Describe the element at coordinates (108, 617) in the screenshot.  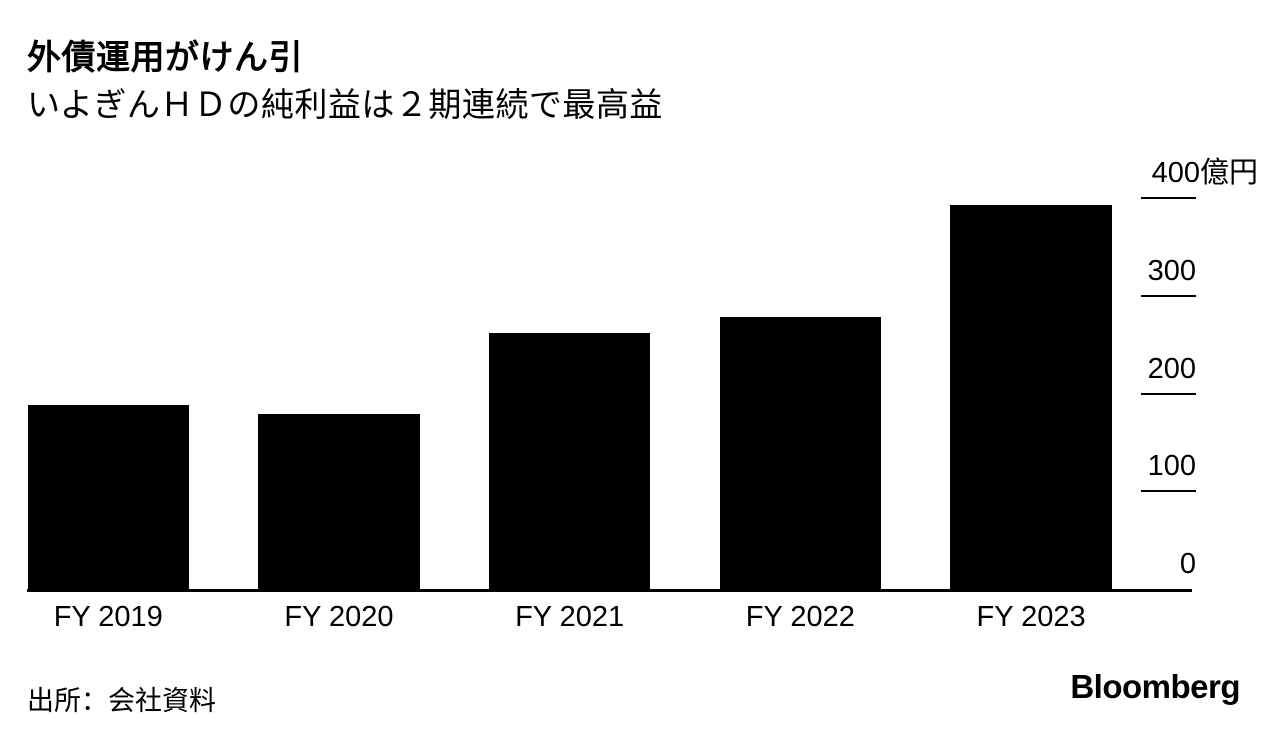
I see `x-axis-label-fy-2019: FY 2019` at that location.